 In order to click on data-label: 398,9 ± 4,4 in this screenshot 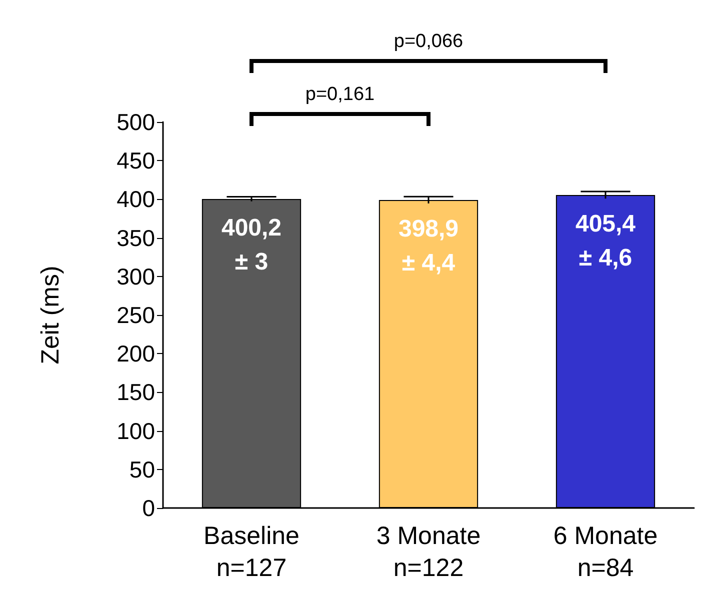, I will do `click(428, 246)`.